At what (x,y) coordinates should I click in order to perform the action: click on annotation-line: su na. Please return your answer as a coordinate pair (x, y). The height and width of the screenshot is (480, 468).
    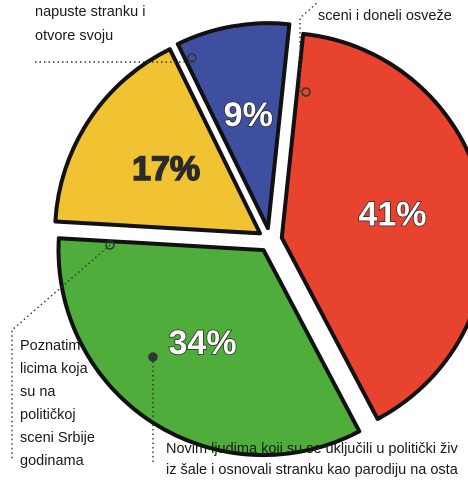
    Looking at the image, I should click on (38, 392).